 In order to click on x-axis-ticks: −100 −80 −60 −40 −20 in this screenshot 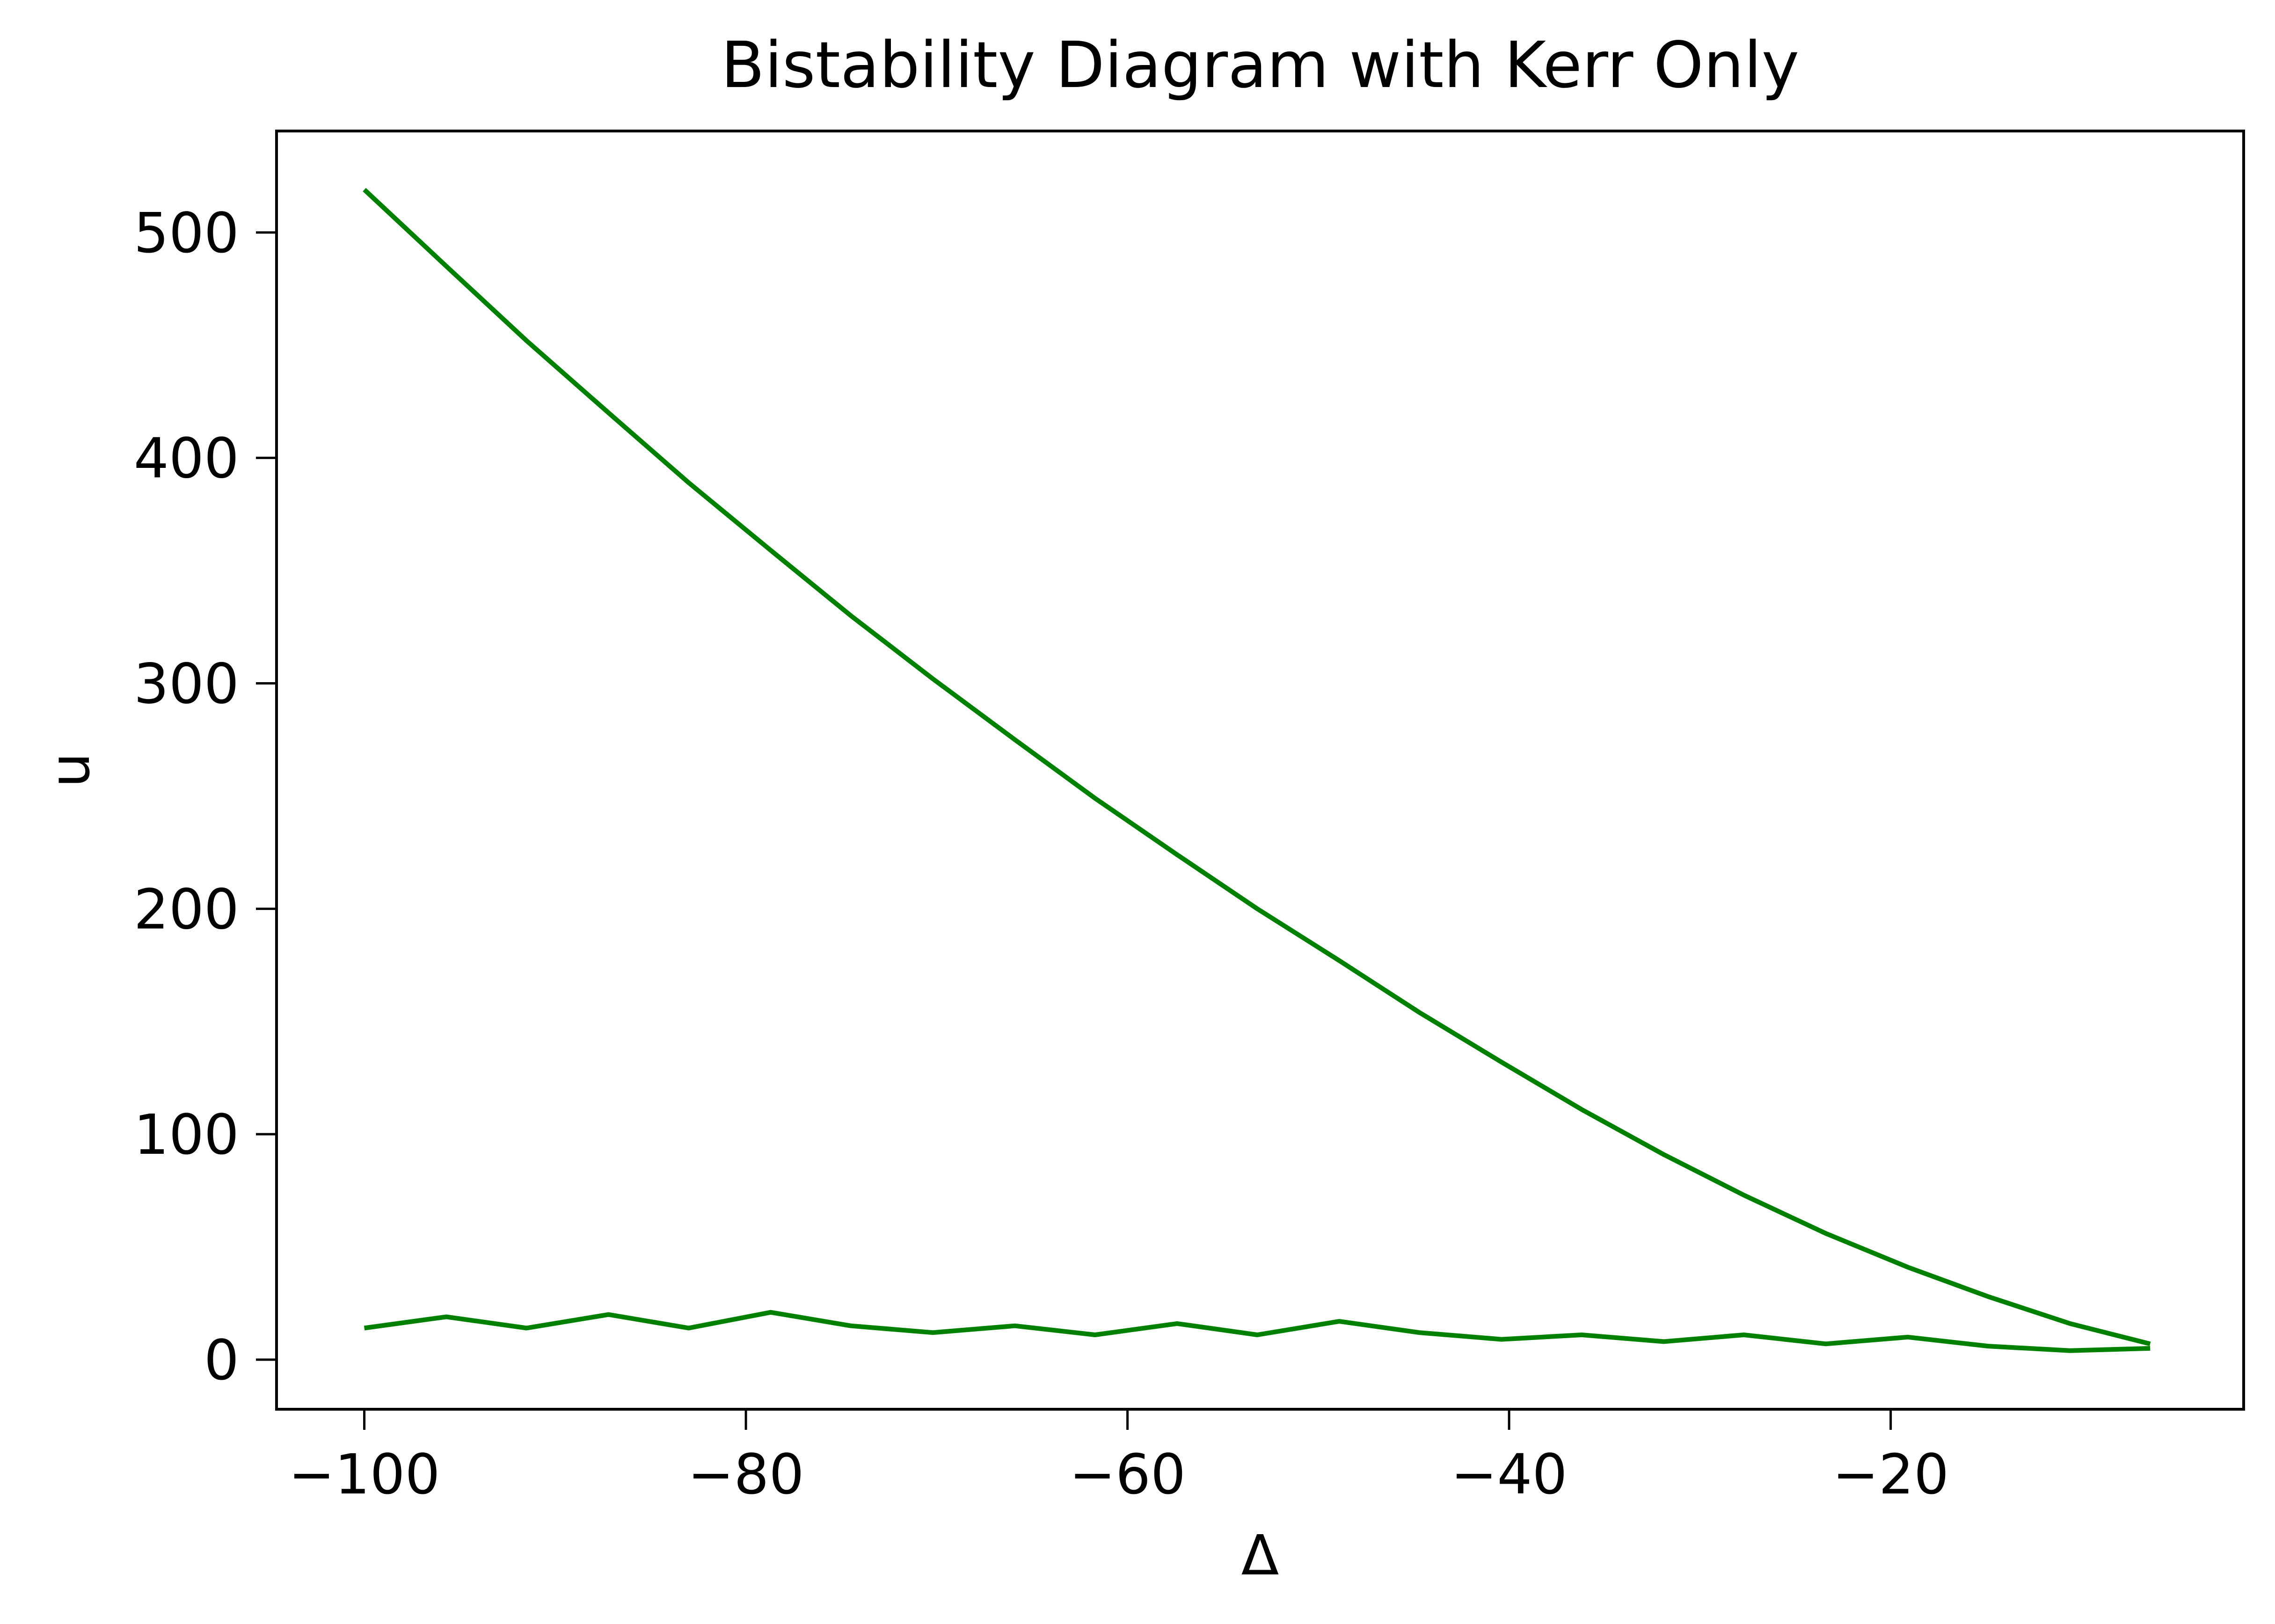, I will do `click(1119, 1458)`.